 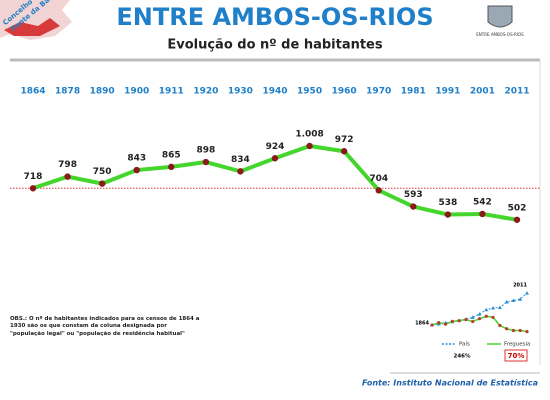 What do you see at coordinates (136, 92) in the screenshot?
I see `x-tick-label: 1900` at bounding box center [136, 92].